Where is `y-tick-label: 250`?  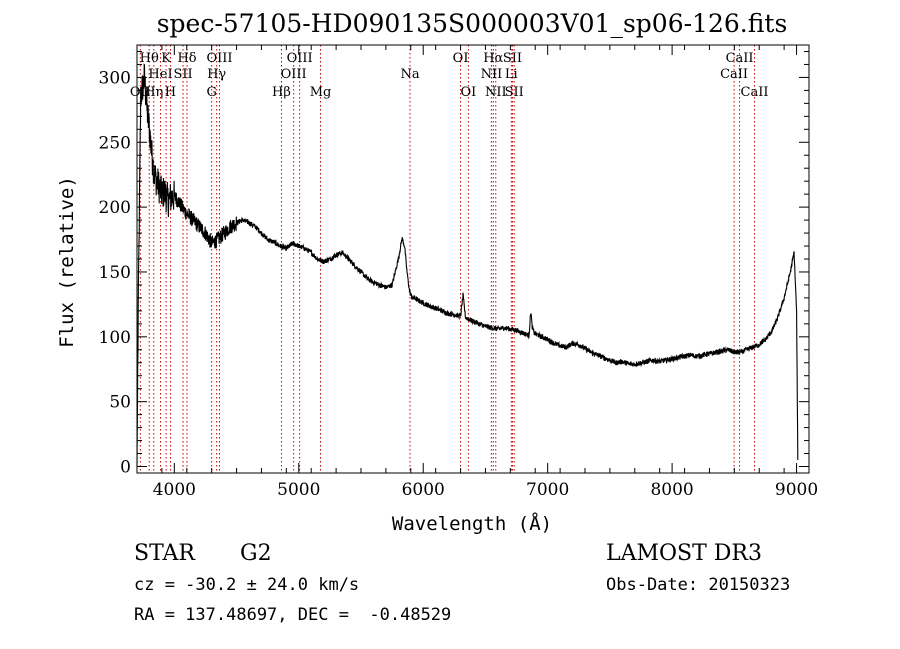 y-tick-label: 250 is located at coordinates (115, 143).